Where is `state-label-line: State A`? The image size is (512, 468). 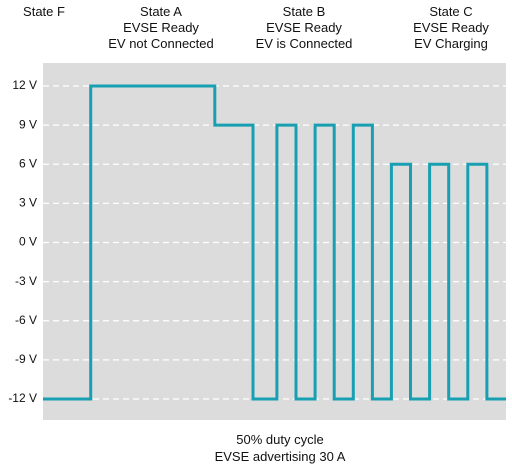 state-label-line: State A is located at coordinates (161, 11).